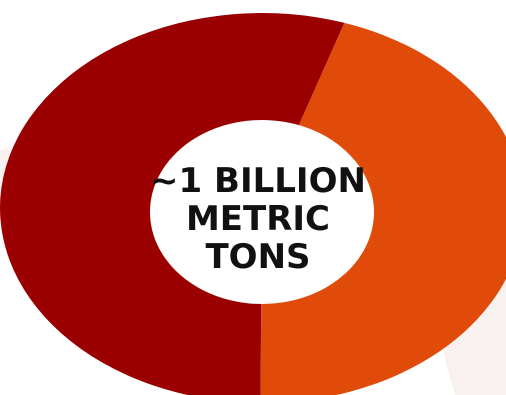  I want to click on center-label-line-2: METRIC, so click(258, 219).